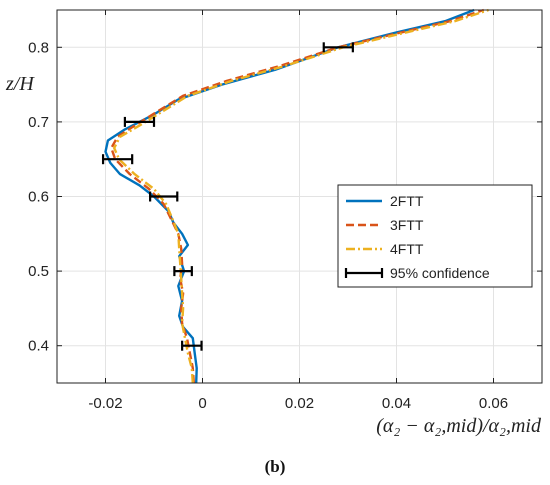 Image resolution: width=550 pixels, height=485 pixels. What do you see at coordinates (202, 403) in the screenshot?
I see `x-tick-label: 0` at bounding box center [202, 403].